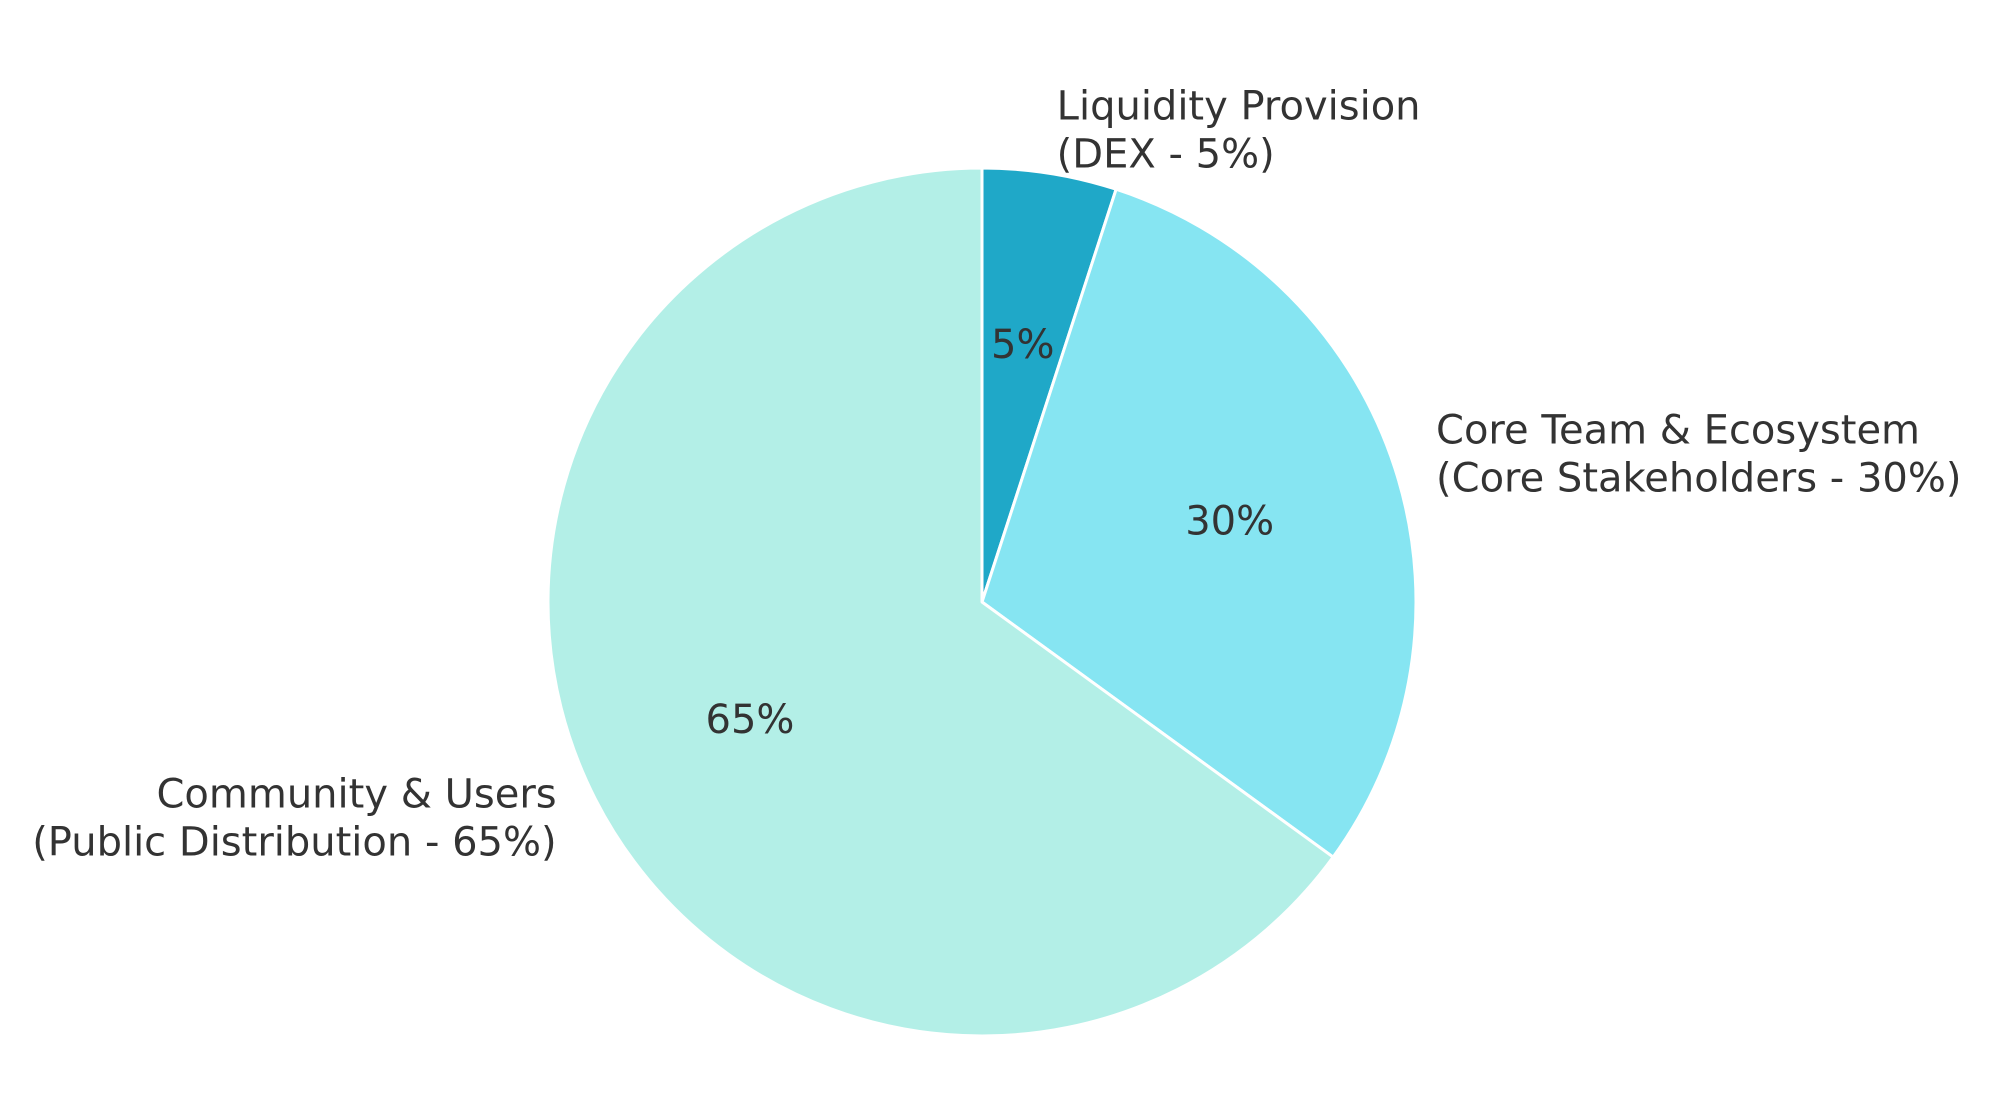  I want to click on slice-label-line1-2: Community & Users, so click(356, 795).